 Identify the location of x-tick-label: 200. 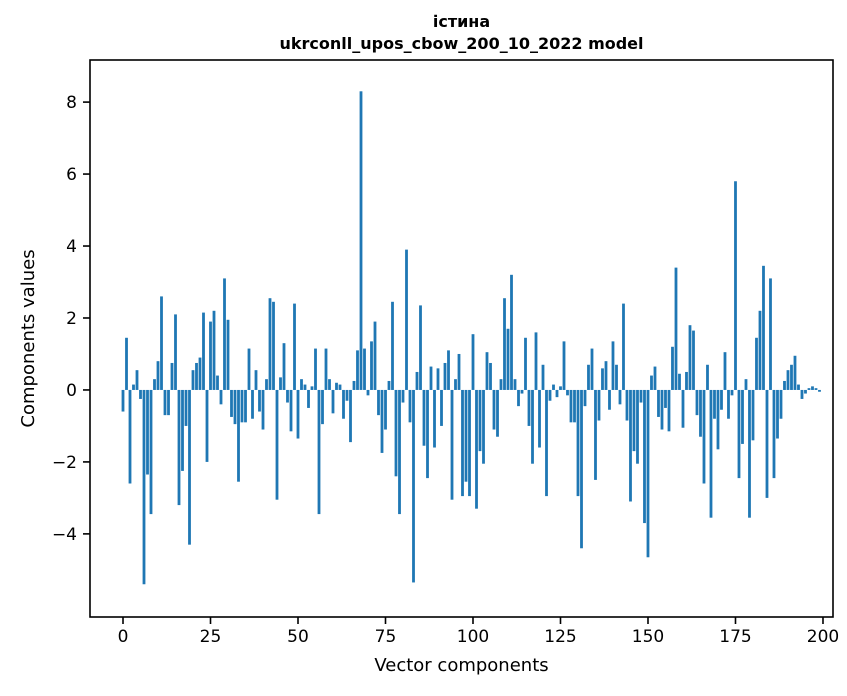
(823, 637).